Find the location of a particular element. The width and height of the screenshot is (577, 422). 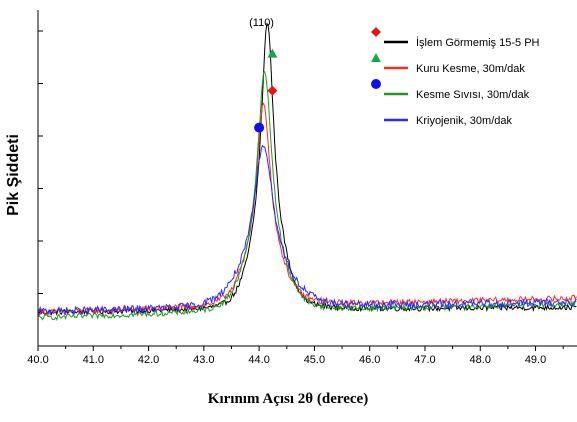

x-axis-label: Kırınım Açısı 2θ (derece) is located at coordinates (288, 399).